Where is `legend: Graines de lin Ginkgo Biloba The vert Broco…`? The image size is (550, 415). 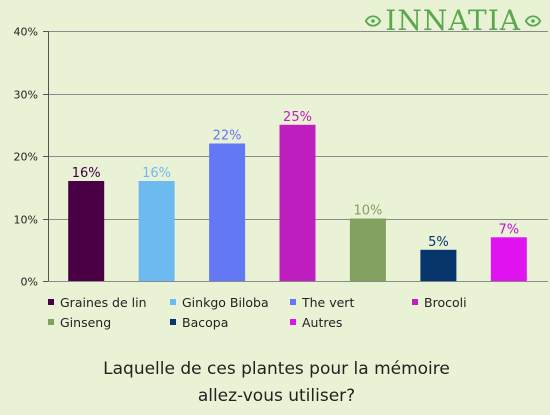
legend: Graines de lin Ginkgo Biloba The vert Broco… is located at coordinates (298, 312).